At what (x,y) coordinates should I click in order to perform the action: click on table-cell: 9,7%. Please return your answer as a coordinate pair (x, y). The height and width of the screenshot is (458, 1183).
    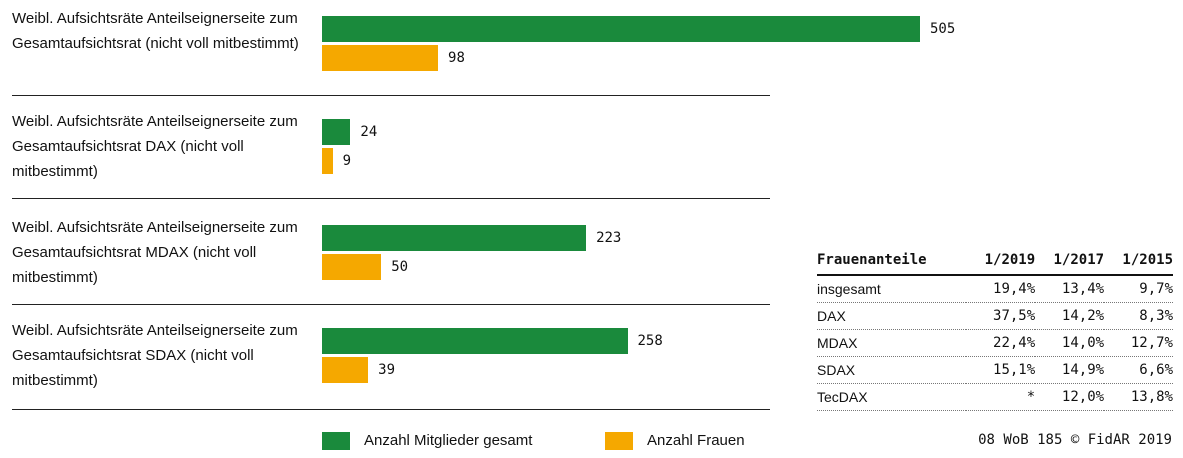
    Looking at the image, I should click on (1138, 289).